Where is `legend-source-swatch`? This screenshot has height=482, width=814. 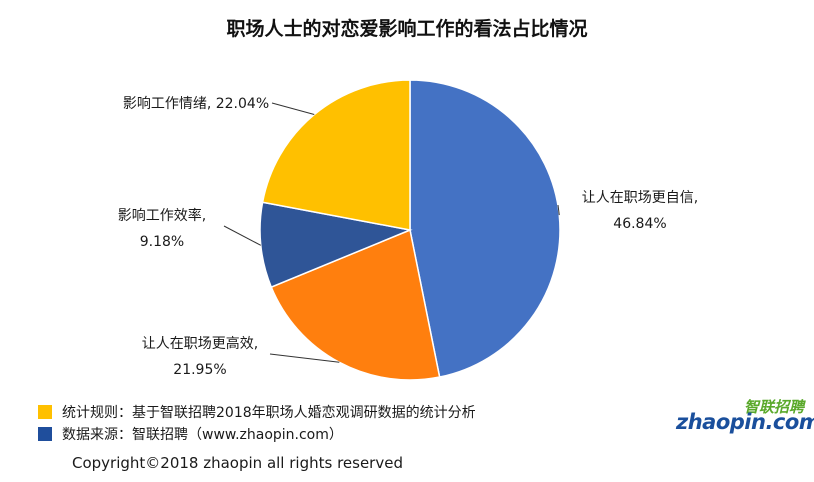
legend-source-swatch is located at coordinates (45, 434).